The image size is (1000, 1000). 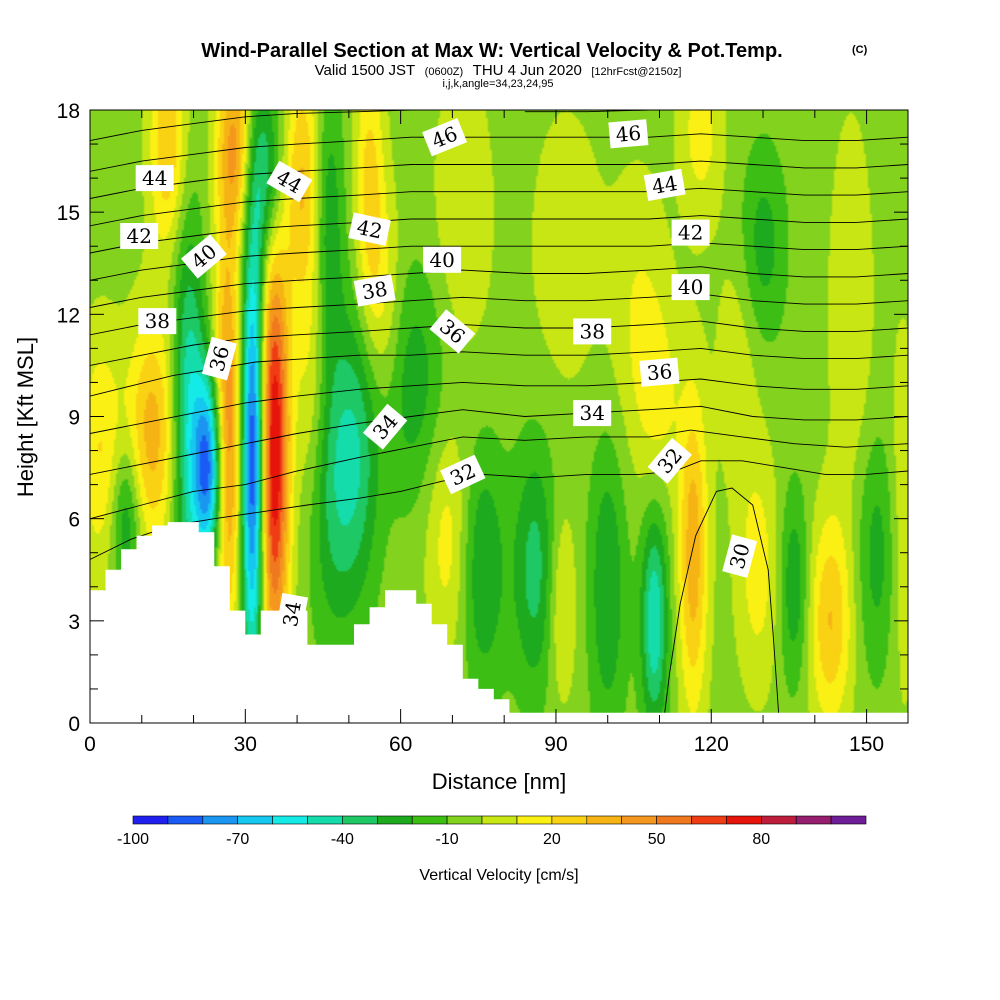 What do you see at coordinates (68, 111) in the screenshot?
I see `y-tick-label: 18` at bounding box center [68, 111].